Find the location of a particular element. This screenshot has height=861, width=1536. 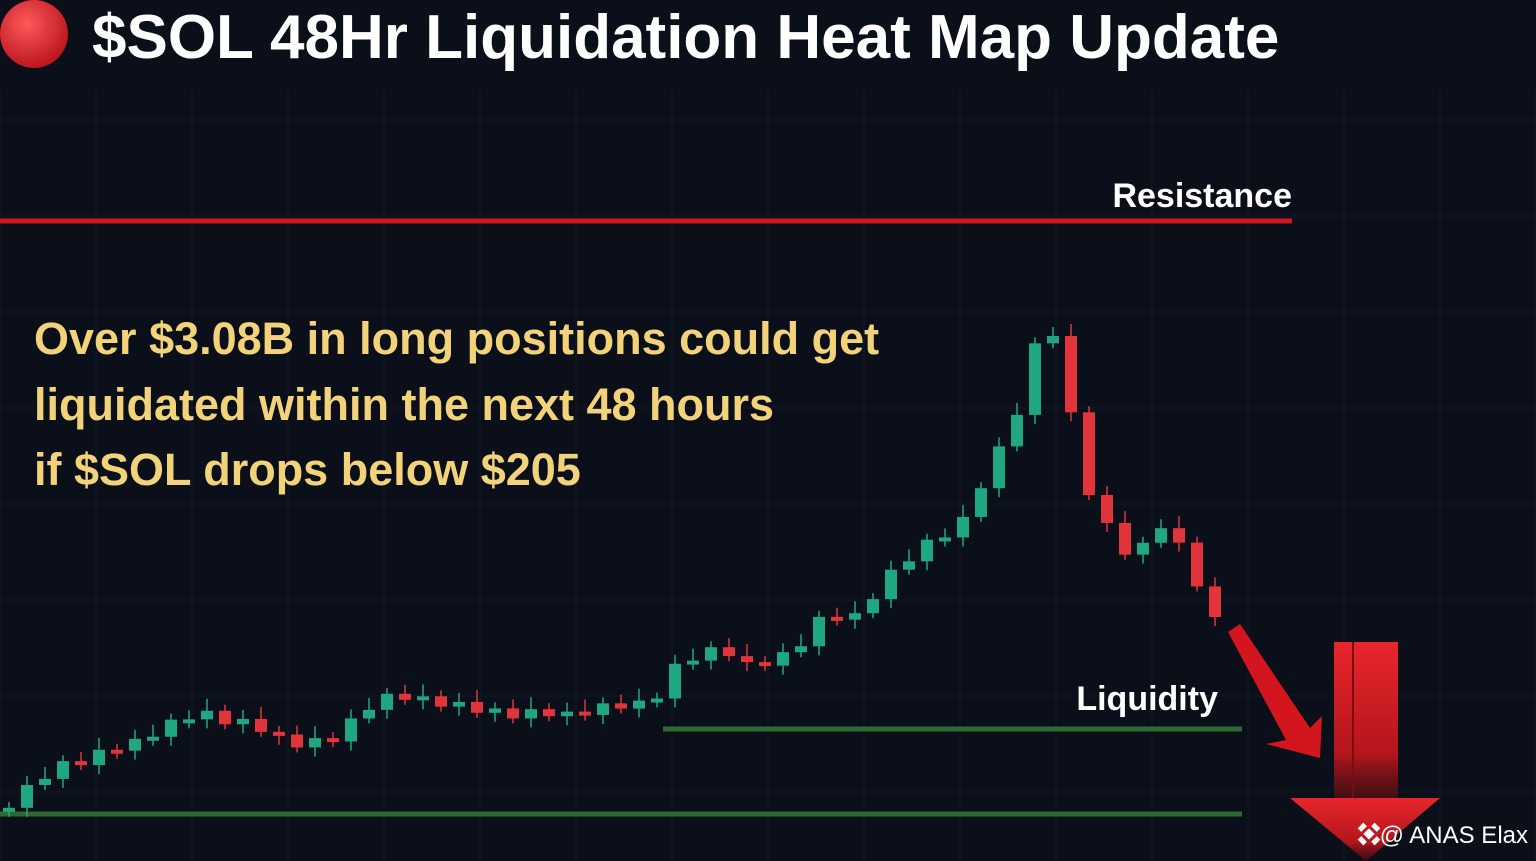

title: $SOL 48Hr Liquidation Heat Map Update is located at coordinates (685, 37).